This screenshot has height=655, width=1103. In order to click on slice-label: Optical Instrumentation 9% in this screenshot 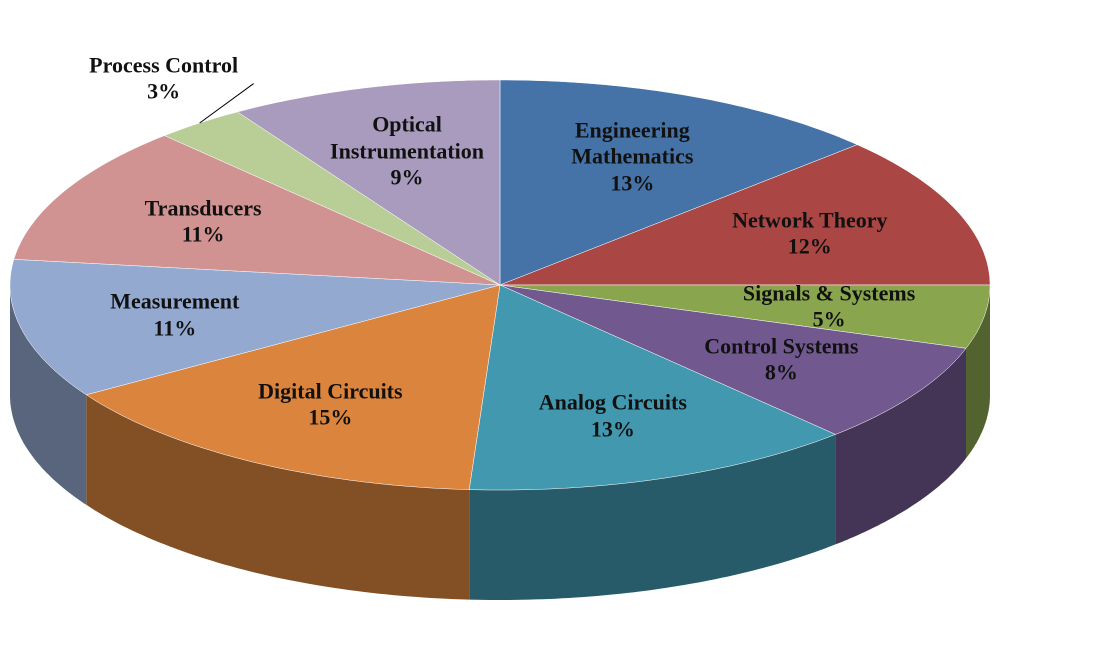, I will do `click(407, 151)`.